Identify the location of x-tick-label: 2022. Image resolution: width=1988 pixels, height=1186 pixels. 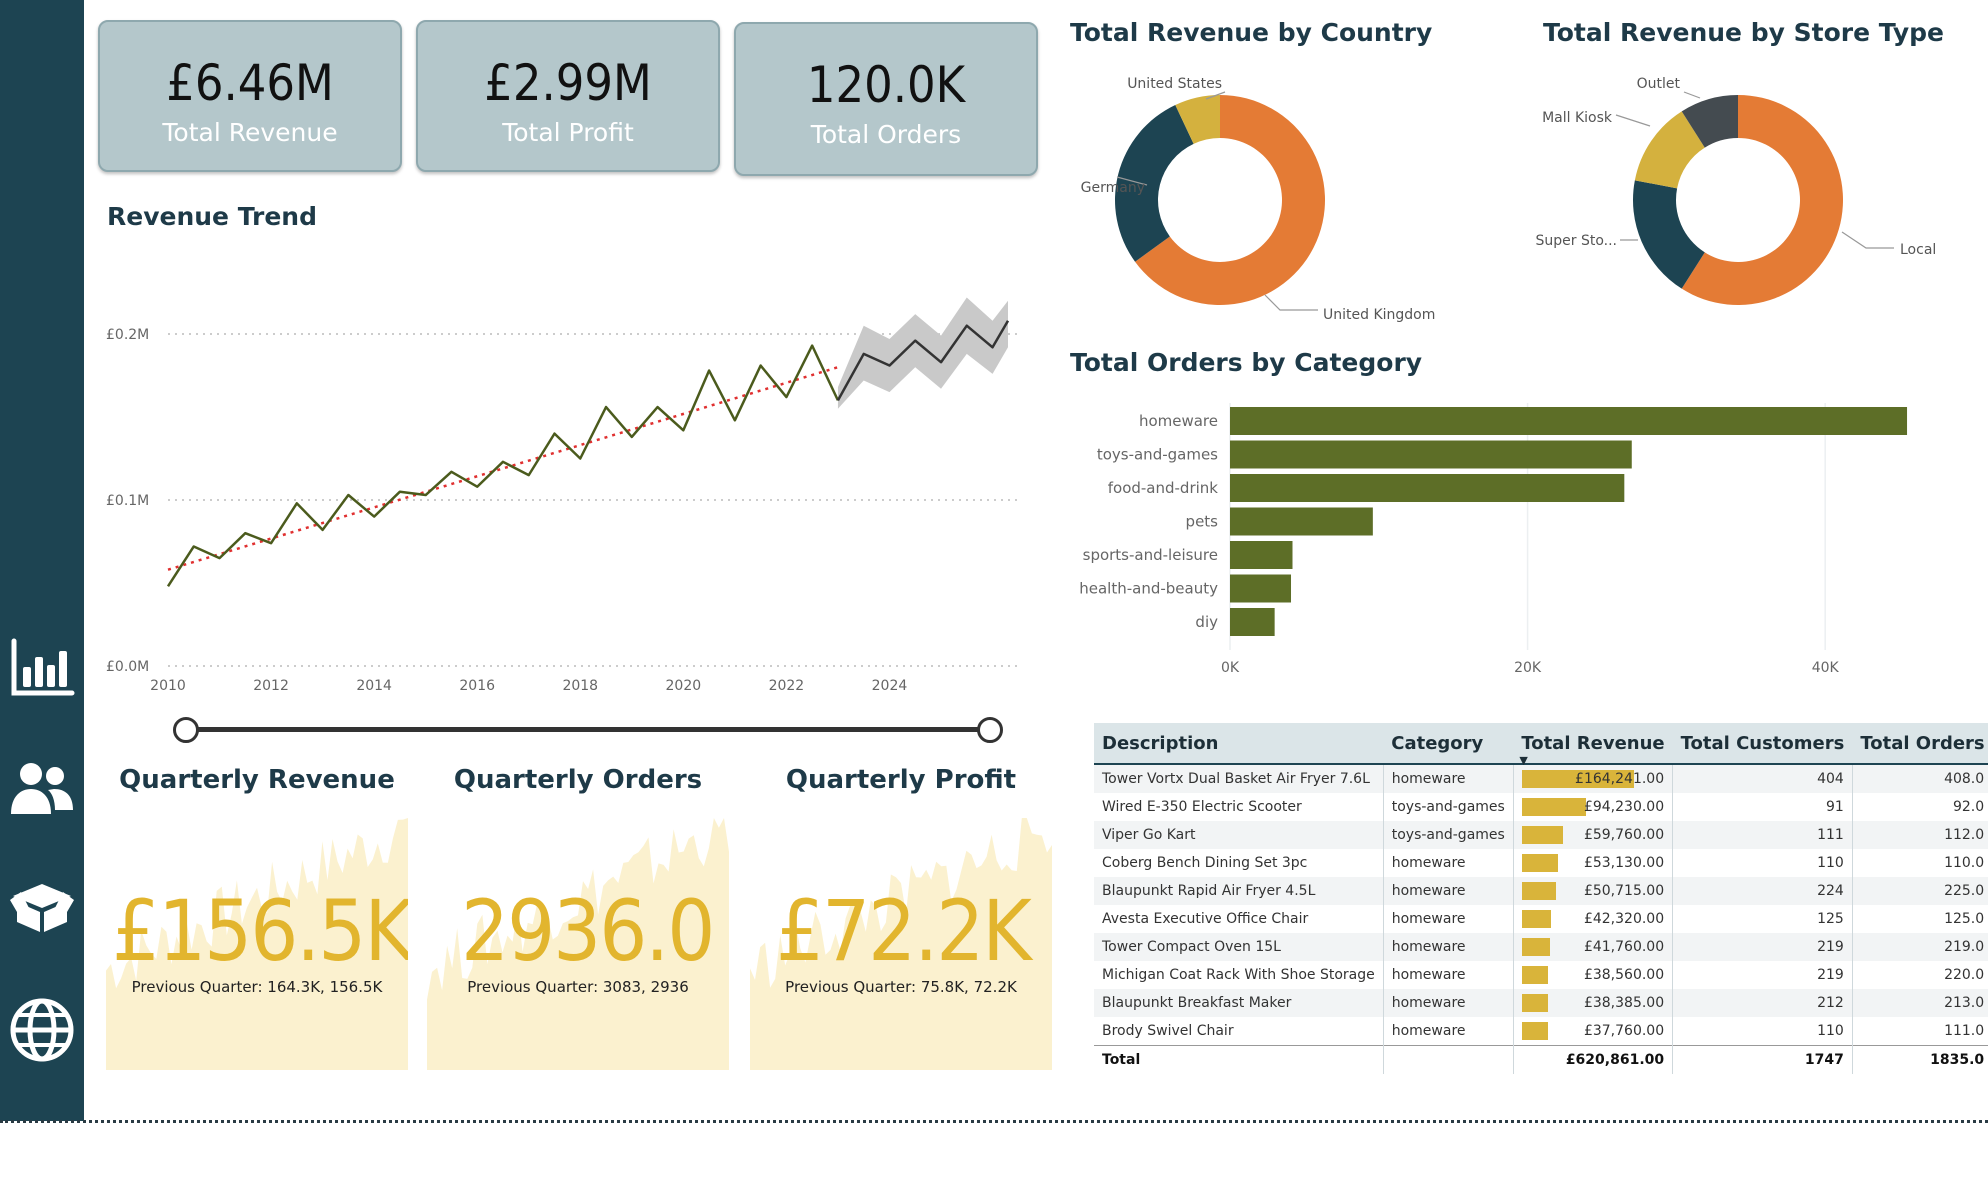
(787, 686).